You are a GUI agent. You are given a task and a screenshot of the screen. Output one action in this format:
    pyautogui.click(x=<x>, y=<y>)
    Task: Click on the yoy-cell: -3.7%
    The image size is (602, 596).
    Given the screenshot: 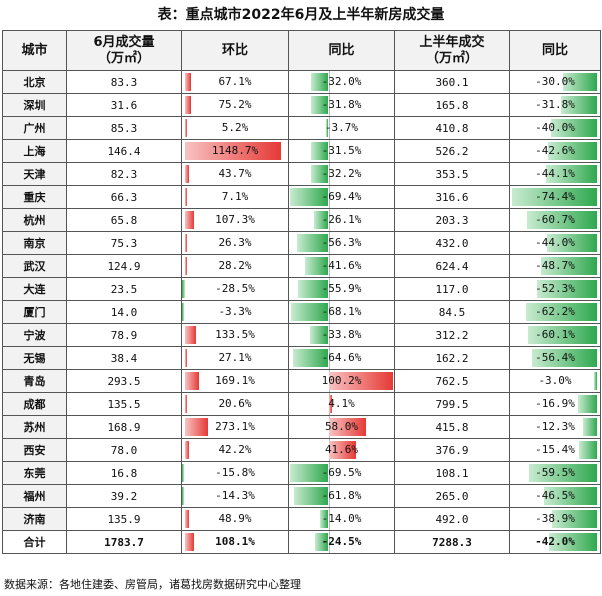 What is the action you would take?
    pyautogui.click(x=341, y=128)
    